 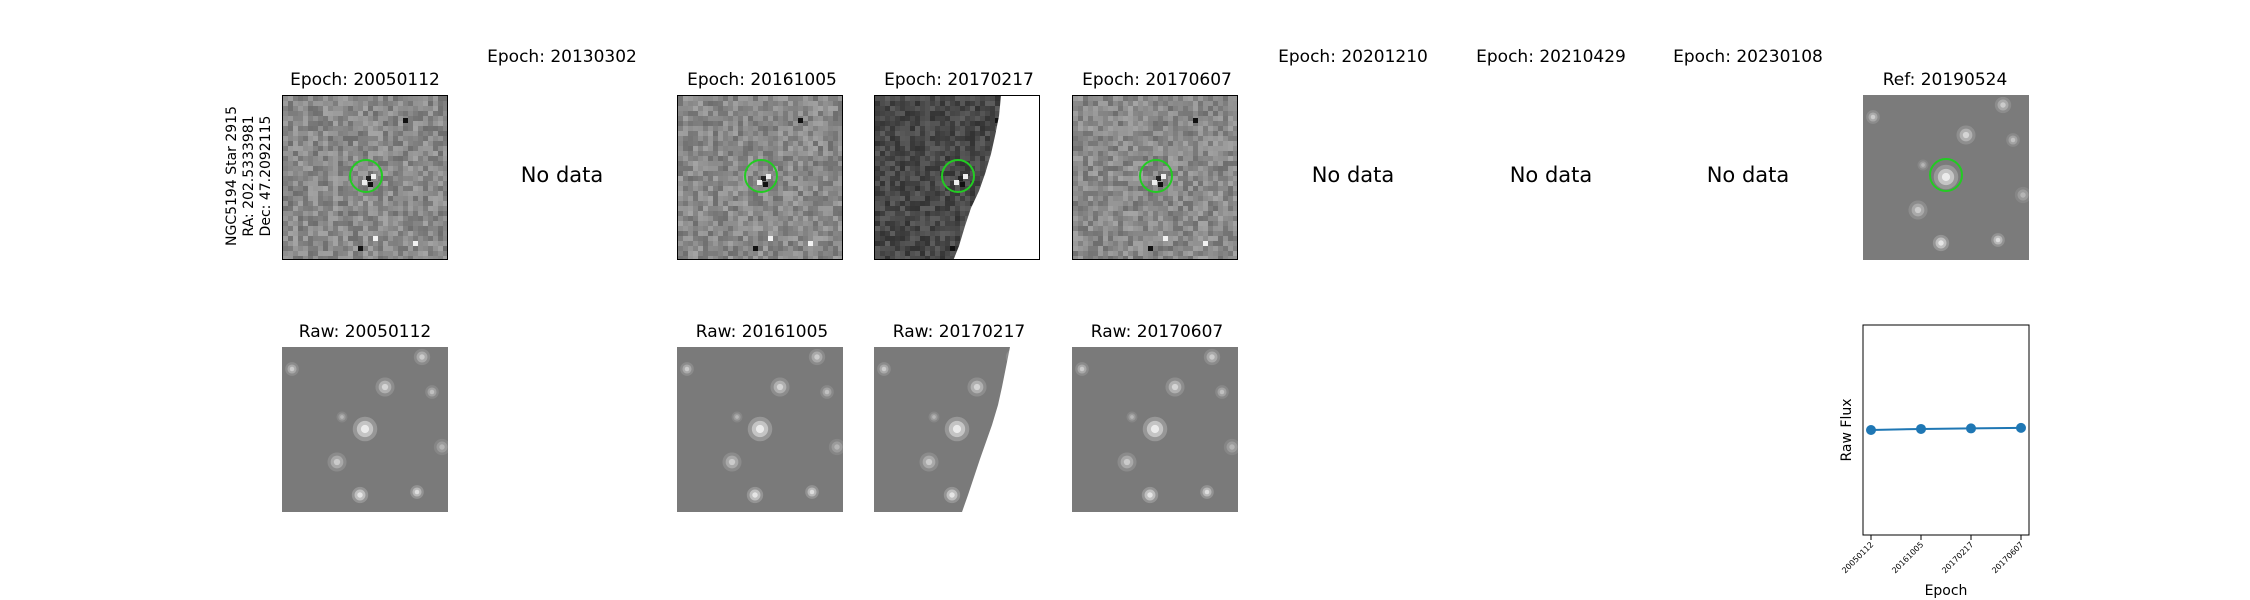 I want to click on raw-title-3: Raw: 20170217, so click(x=959, y=332).